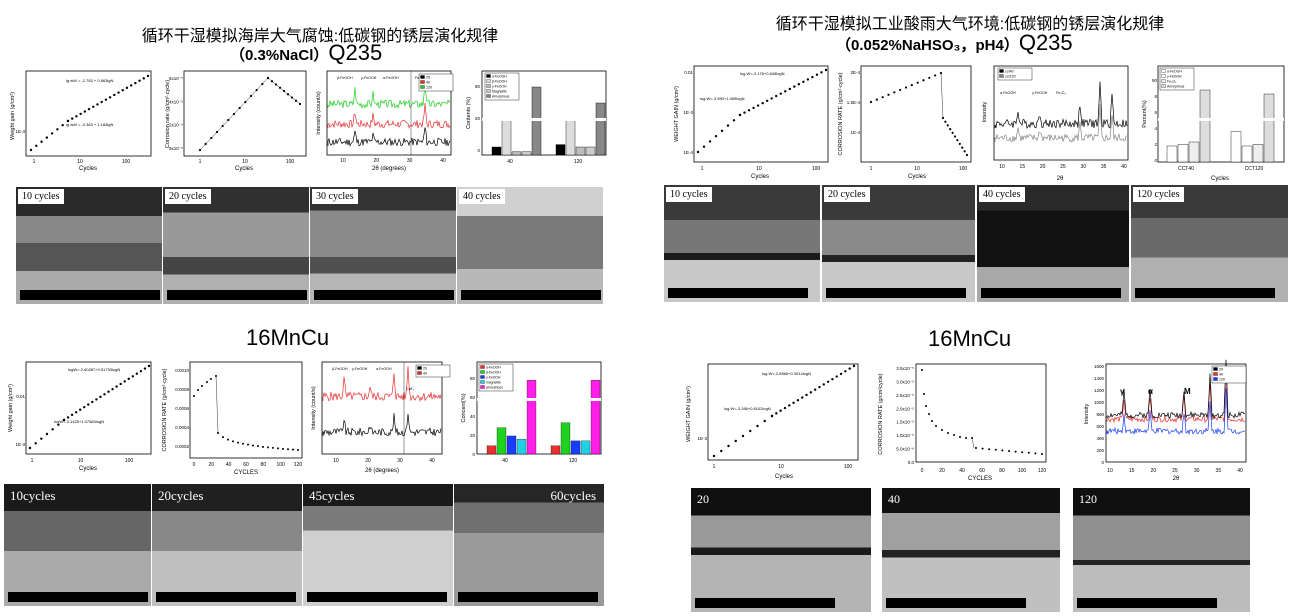  Describe the element at coordinates (33, 495) in the screenshot. I see `sem-caption: 10cycles` at that location.